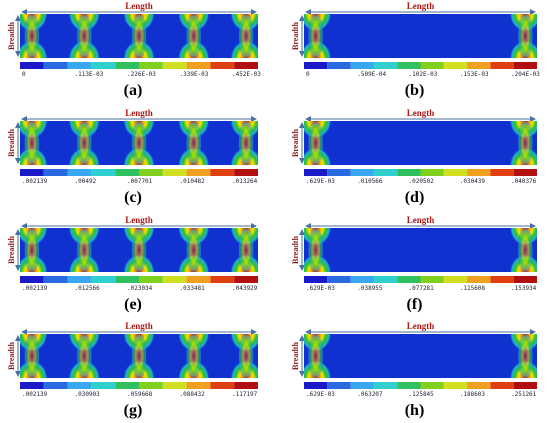 This screenshot has height=423, width=550. Describe the element at coordinates (415, 197) in the screenshot. I see `panel-caption: (d)` at that location.